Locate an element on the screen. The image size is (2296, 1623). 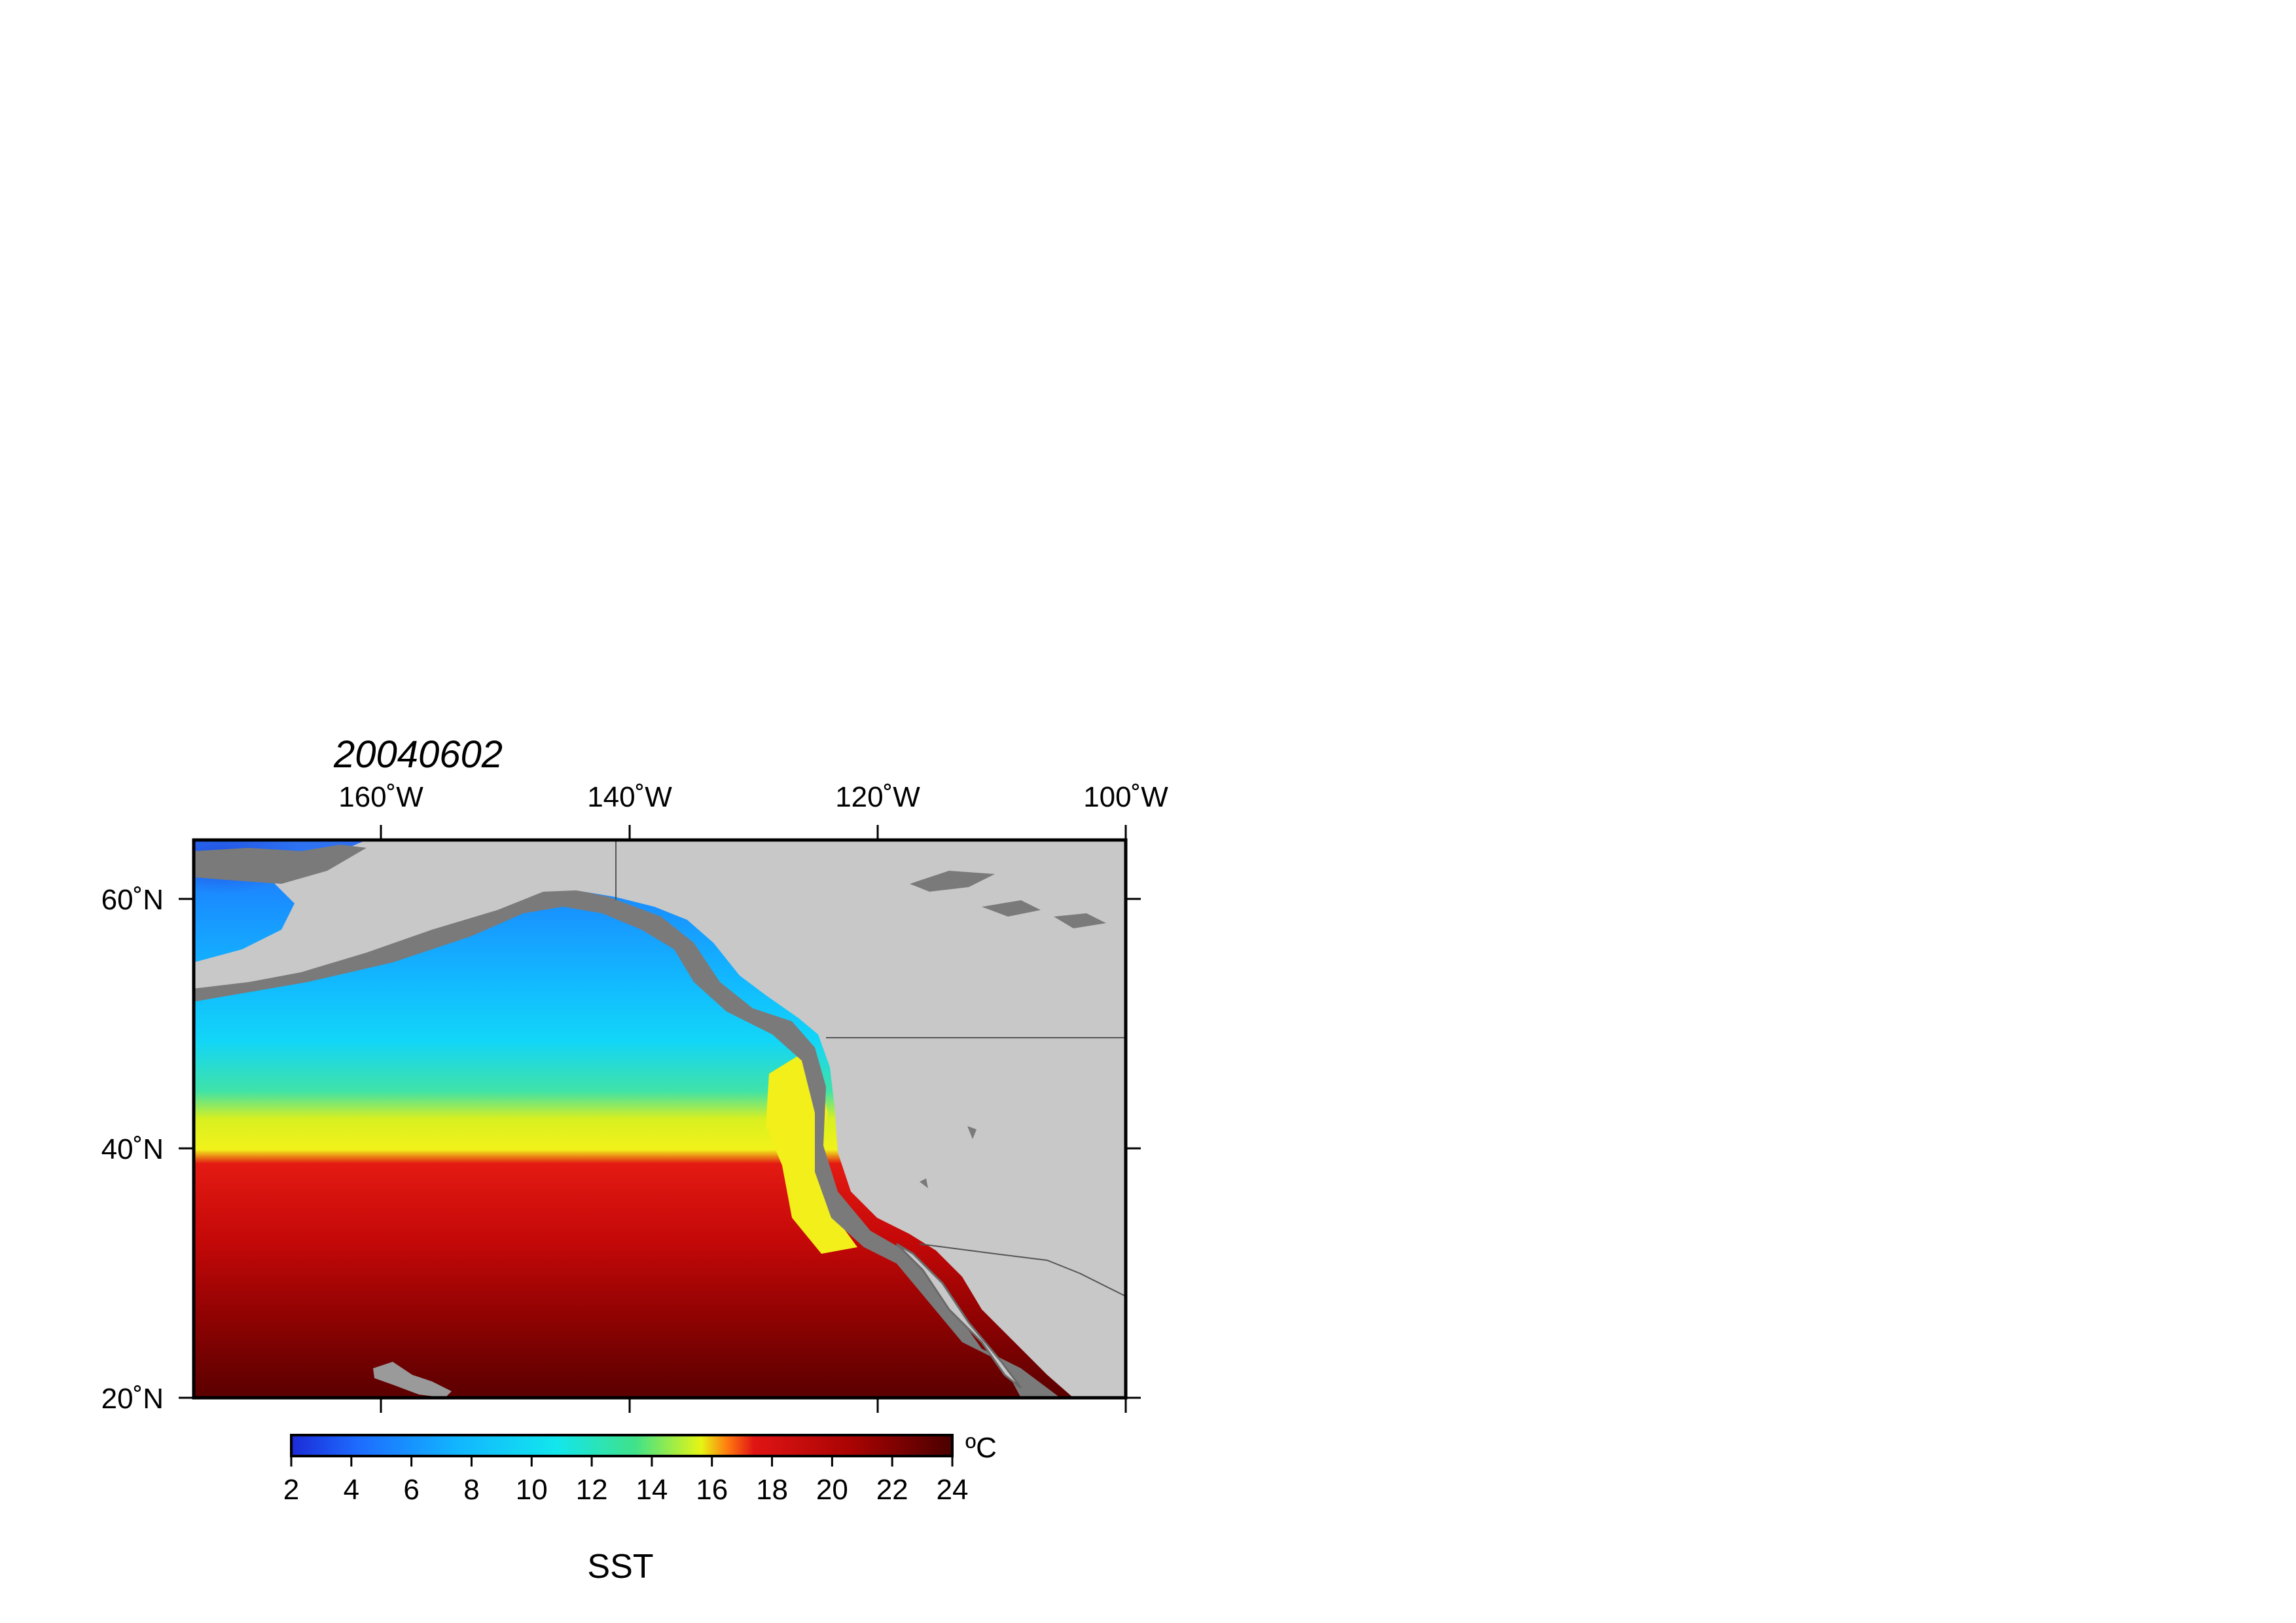
colorbar-unit: ºC is located at coordinates (981, 1448).